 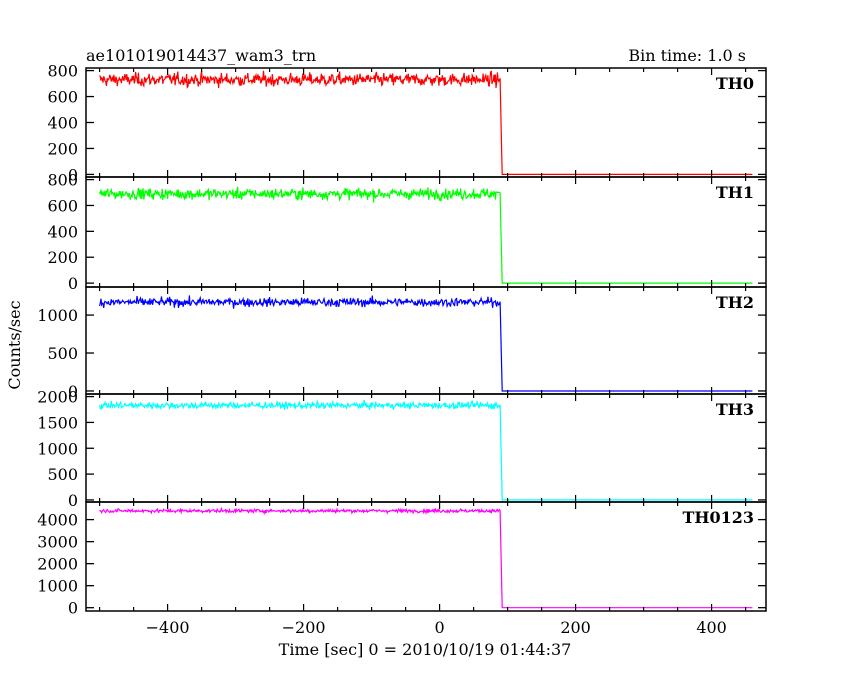 I want to click on series-line-th0123, so click(x=426, y=557).